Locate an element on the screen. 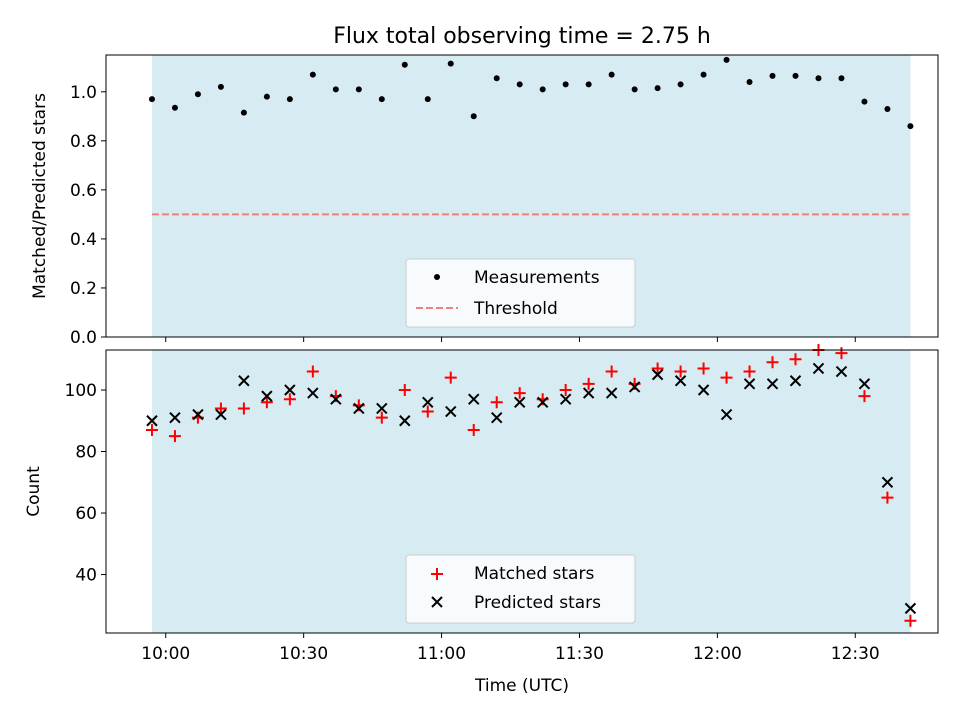  y-tick-label: 0.4 is located at coordinates (83, 240).